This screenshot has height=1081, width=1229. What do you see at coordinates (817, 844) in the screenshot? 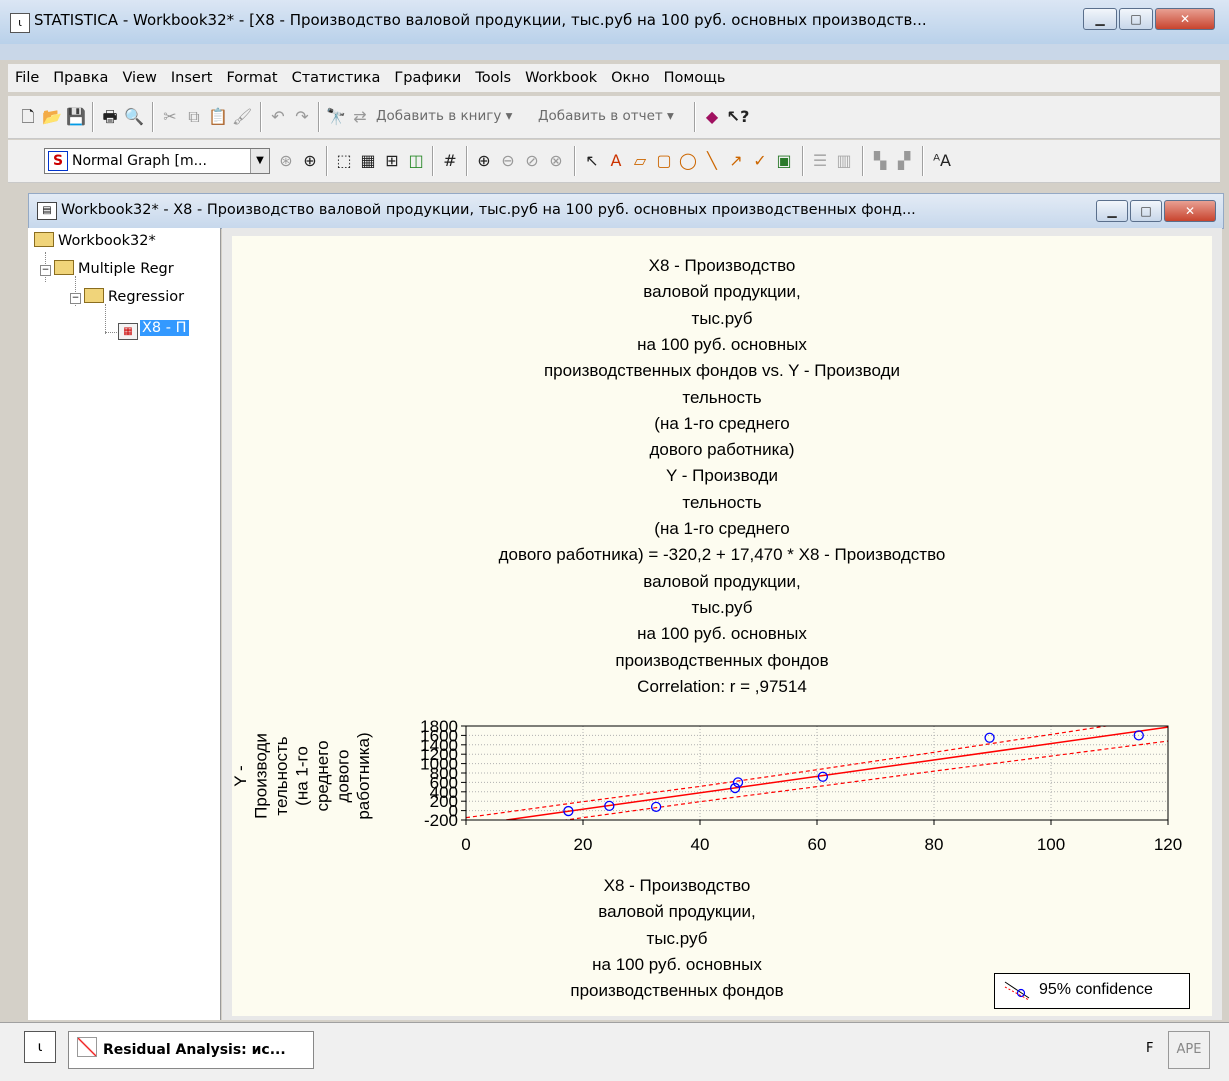
I see `x-tick-label: 60` at bounding box center [817, 844].